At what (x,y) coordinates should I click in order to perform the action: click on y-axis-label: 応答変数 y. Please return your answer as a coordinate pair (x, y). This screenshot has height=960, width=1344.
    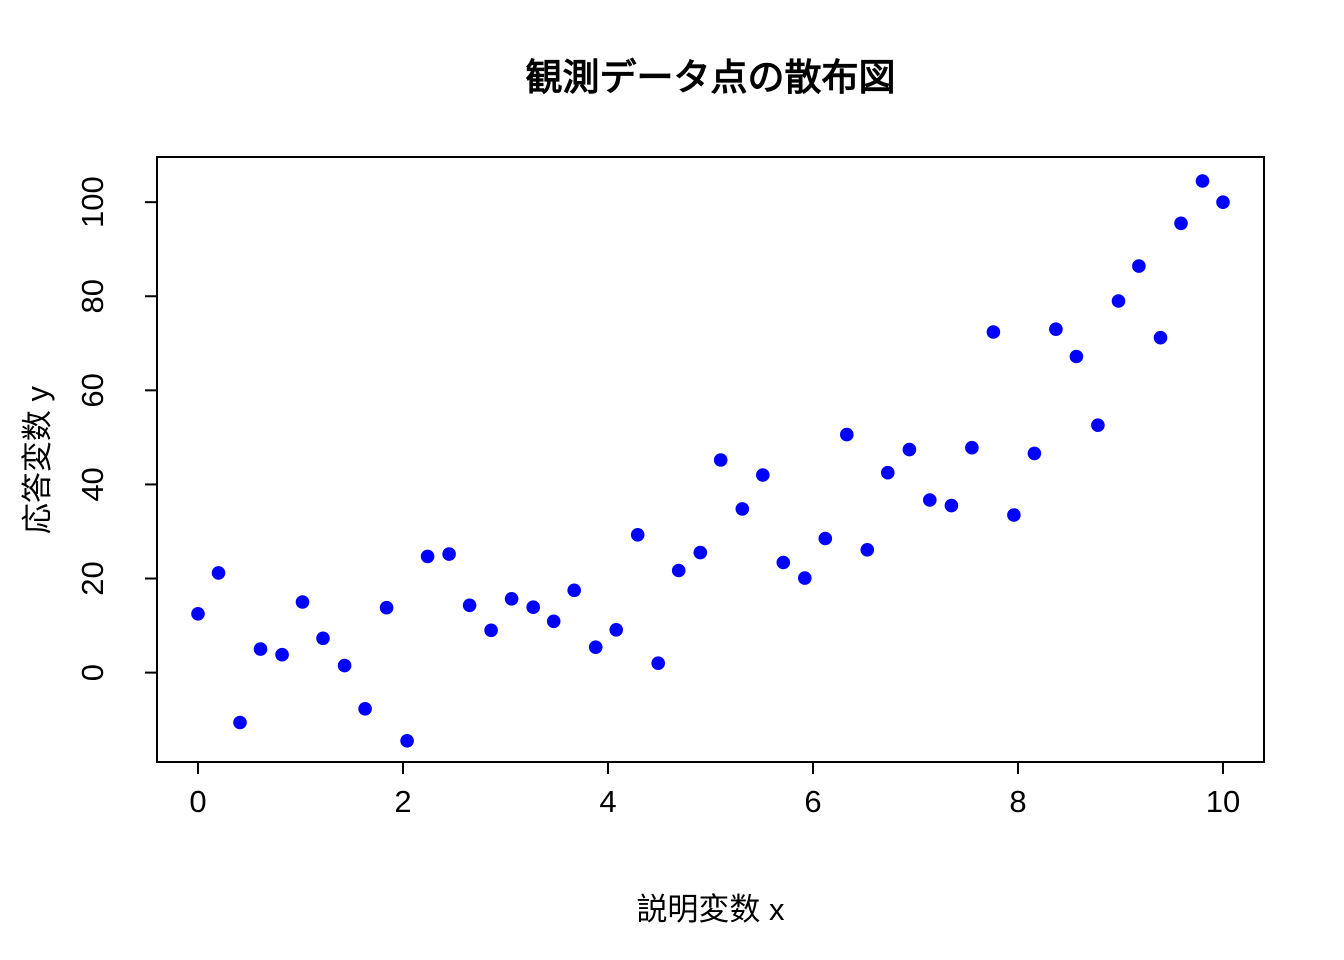
    Looking at the image, I should click on (37, 460).